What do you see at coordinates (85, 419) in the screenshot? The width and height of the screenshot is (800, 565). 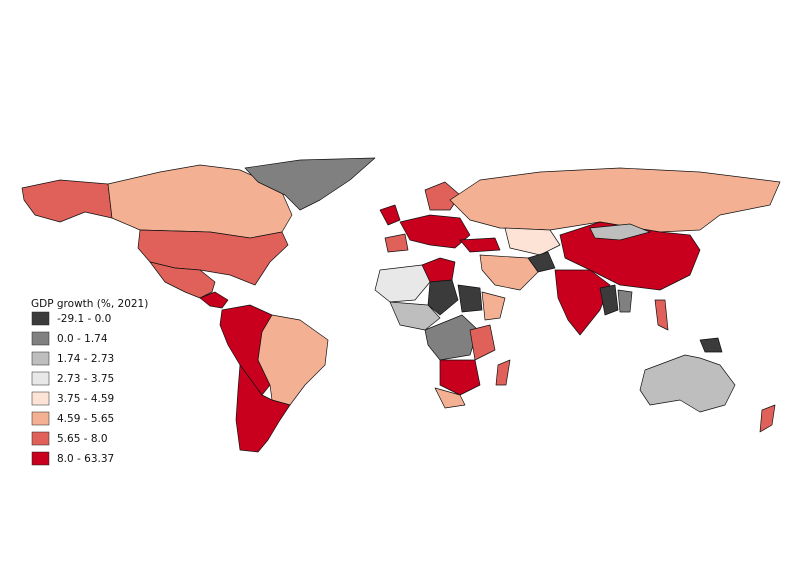 I see `legend-label: 4.59 - 5.65` at bounding box center [85, 419].